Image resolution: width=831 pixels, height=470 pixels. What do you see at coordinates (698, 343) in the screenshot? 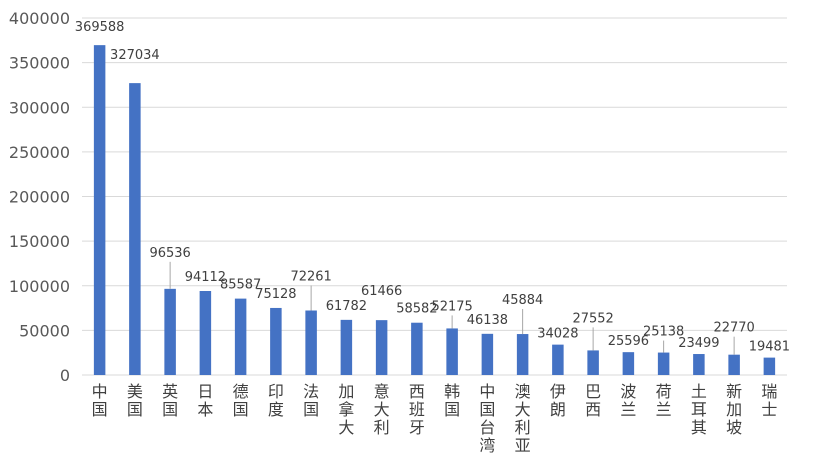
I see `data-label: 23499` at bounding box center [698, 343].